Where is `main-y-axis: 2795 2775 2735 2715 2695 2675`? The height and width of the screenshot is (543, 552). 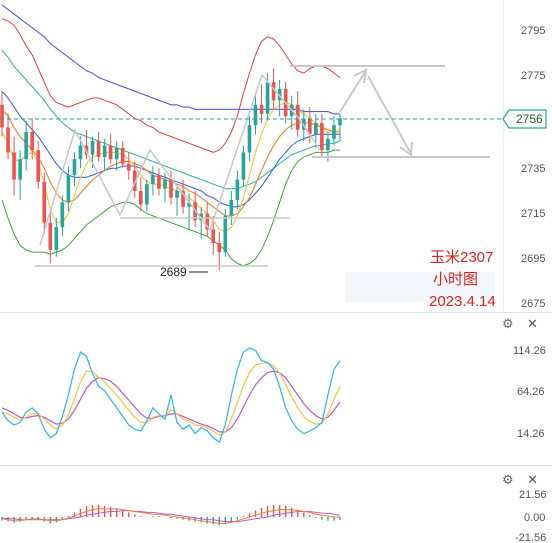 main-y-axis: 2795 2775 2735 2715 2695 2675 is located at coordinates (533, 167).